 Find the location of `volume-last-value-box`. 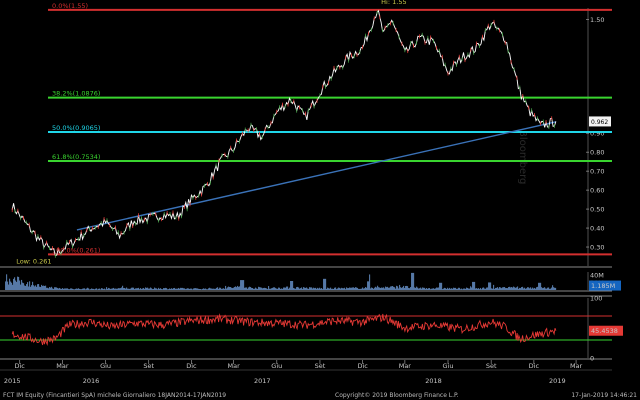

volume-last-value-box is located at coordinates (605, 285).